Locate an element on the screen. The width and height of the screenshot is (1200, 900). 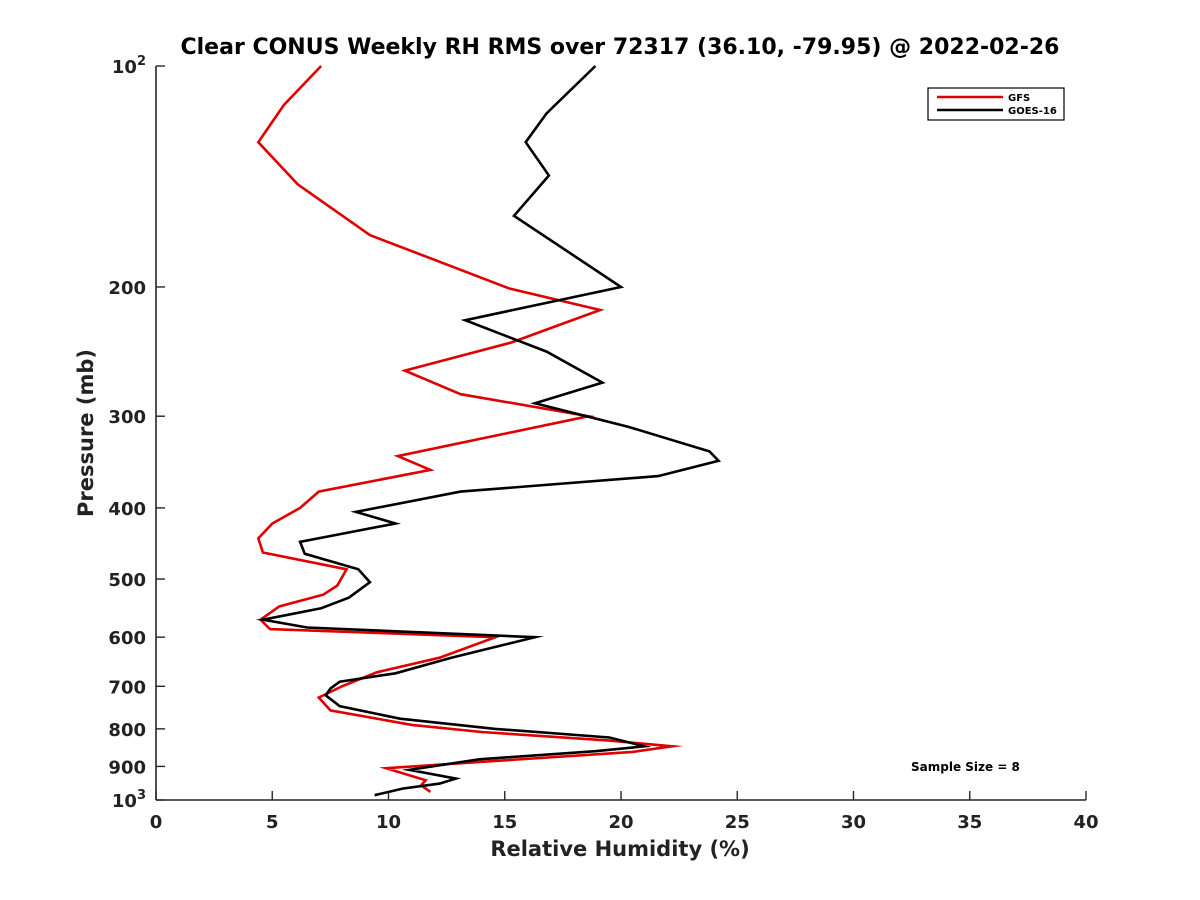
x-tick-label: 15 is located at coordinates (504, 822).